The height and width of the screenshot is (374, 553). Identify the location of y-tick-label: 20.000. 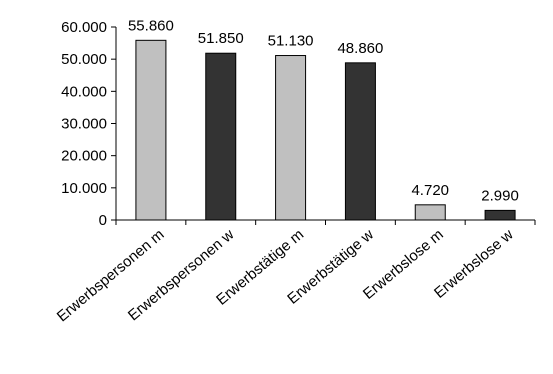
(84, 156).